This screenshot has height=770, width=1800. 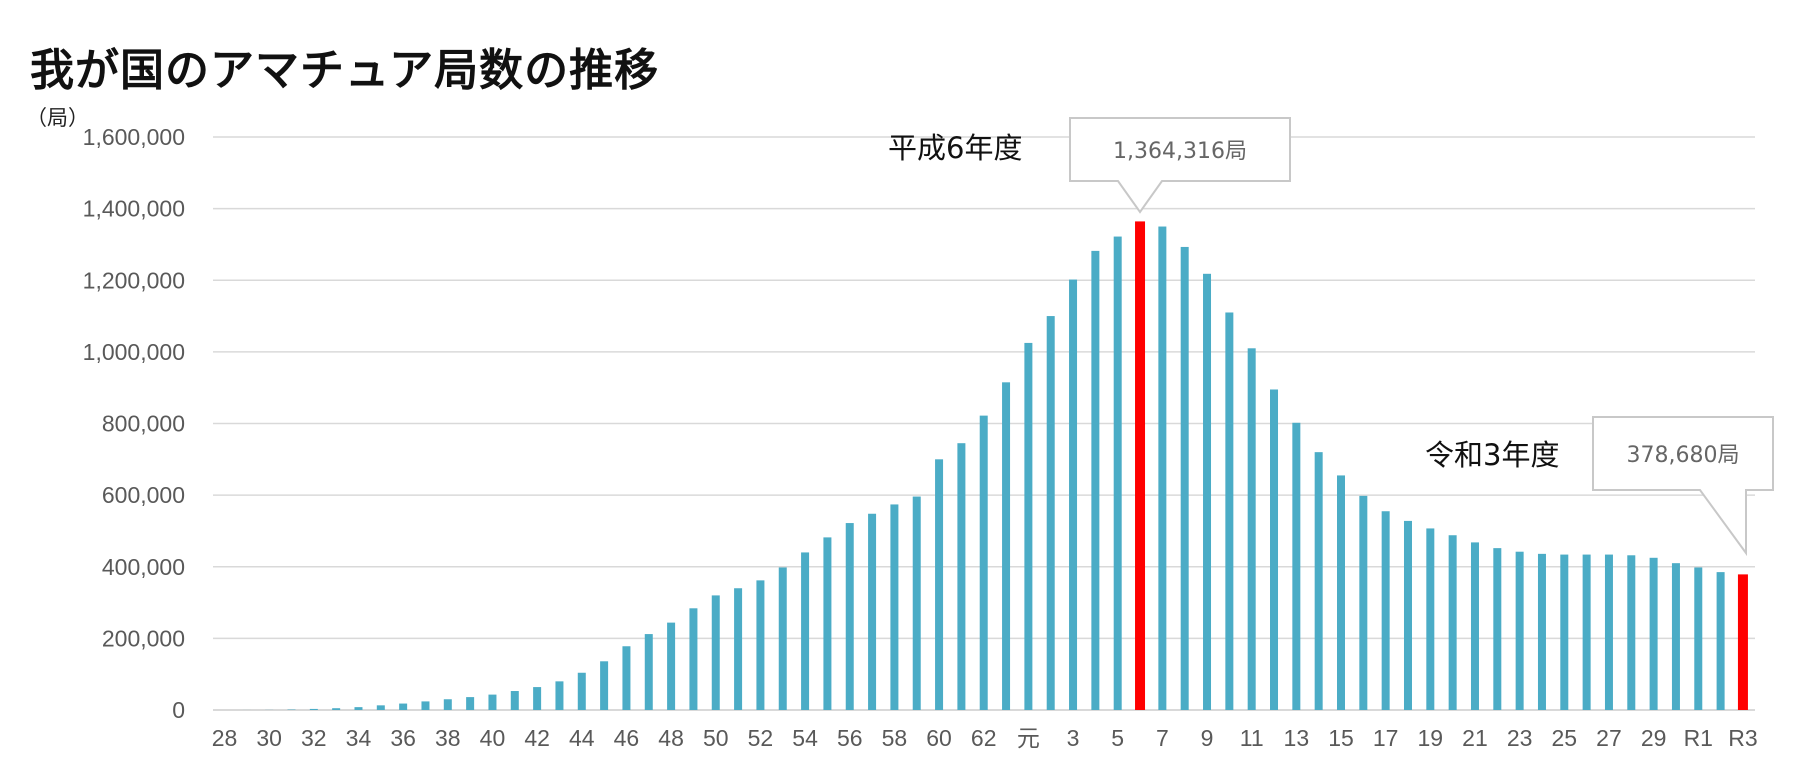 I want to click on x-tick-label: 19, so click(x=1431, y=738).